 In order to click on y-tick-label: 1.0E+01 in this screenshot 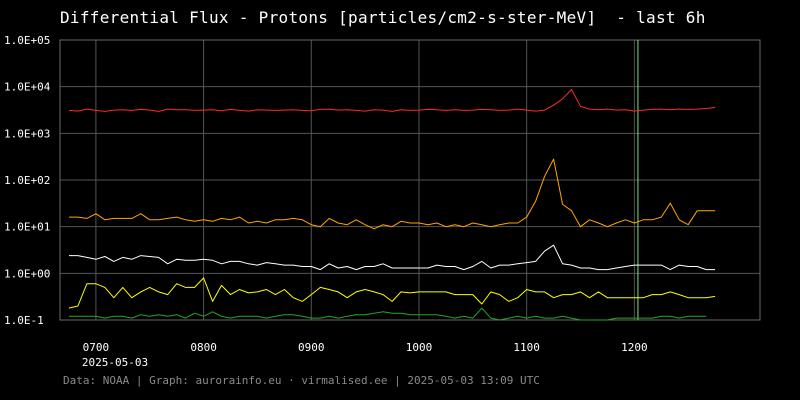, I will do `click(27, 227)`.